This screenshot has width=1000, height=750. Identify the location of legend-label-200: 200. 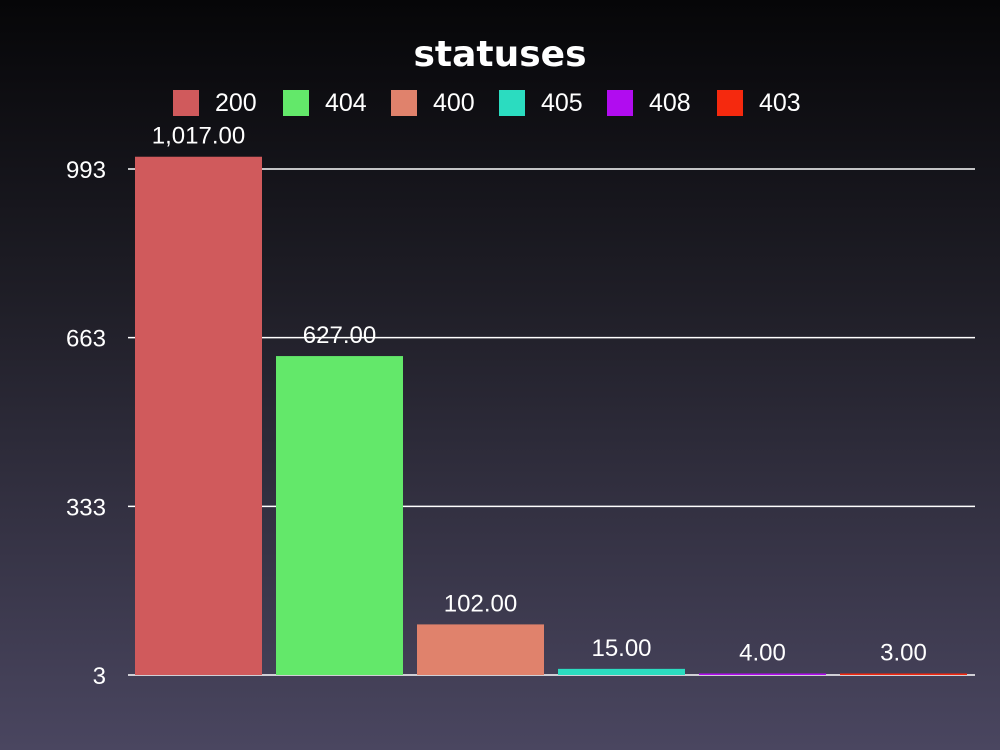
(236, 103).